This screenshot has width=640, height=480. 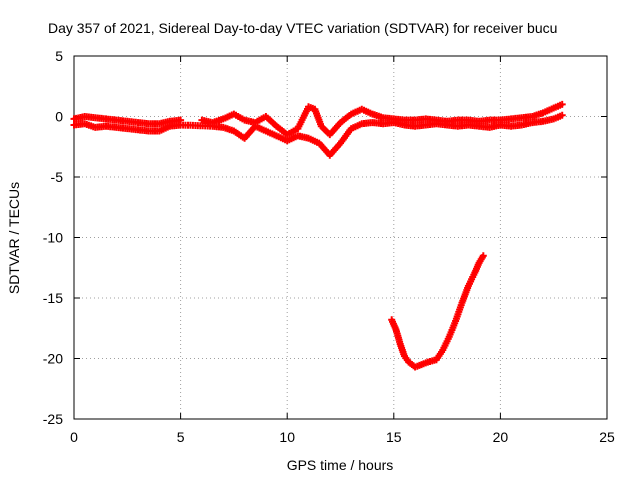 I want to click on x-tick-label: 10, so click(x=287, y=437).